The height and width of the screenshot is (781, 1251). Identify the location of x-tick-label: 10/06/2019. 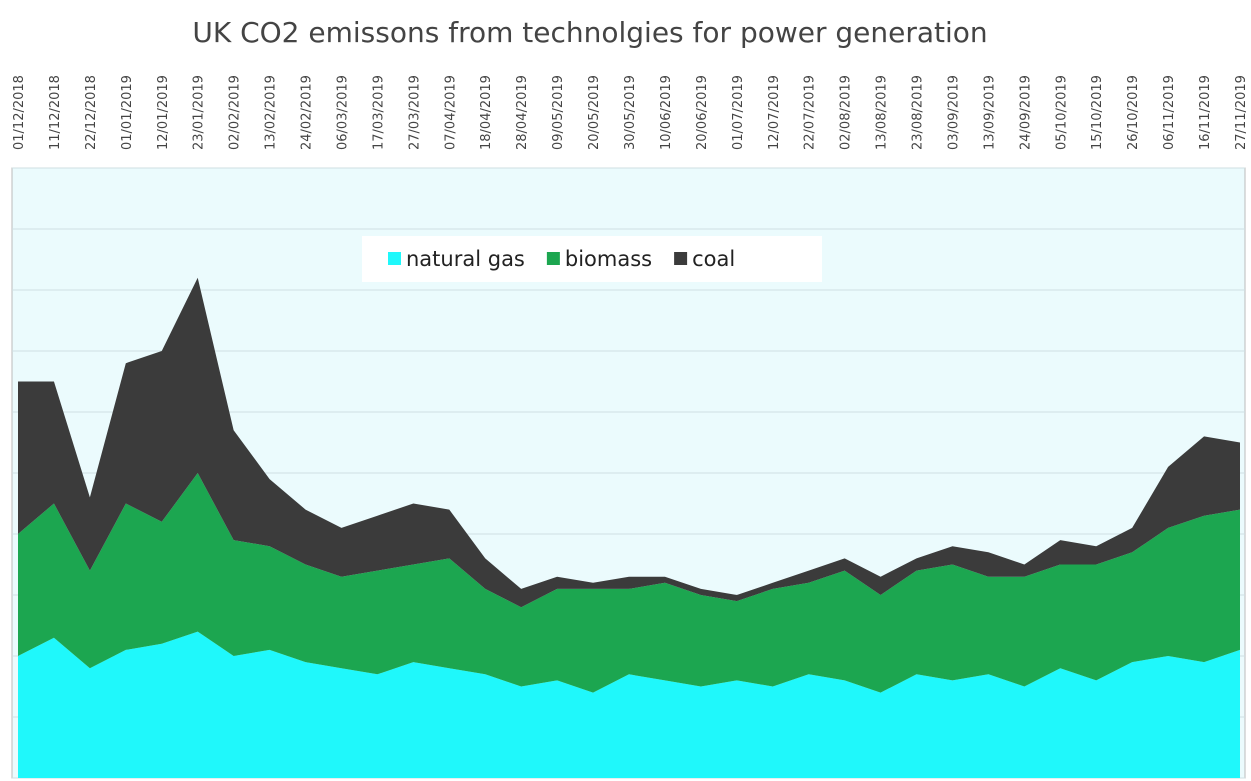
(666, 112).